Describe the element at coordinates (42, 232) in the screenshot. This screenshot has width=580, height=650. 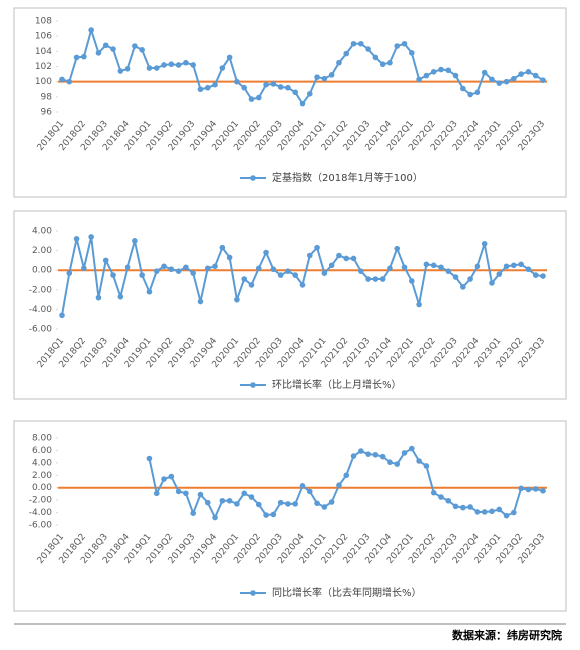
I see `y-tick-label: 4.00` at that location.